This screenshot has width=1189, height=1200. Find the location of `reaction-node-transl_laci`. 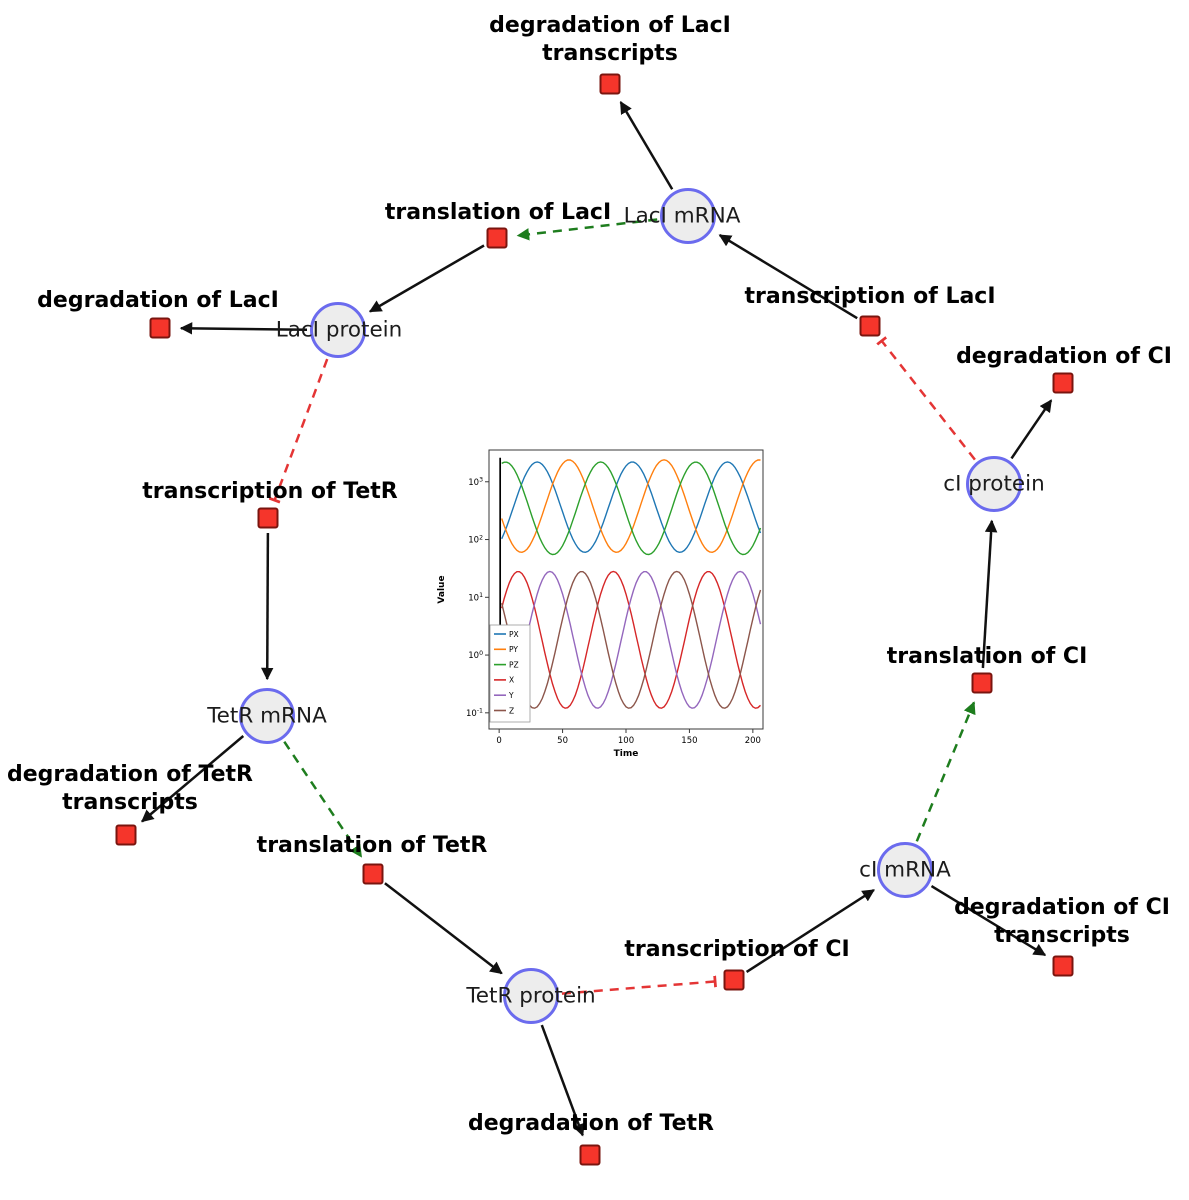

reaction-node-transl_laci is located at coordinates (497, 238).